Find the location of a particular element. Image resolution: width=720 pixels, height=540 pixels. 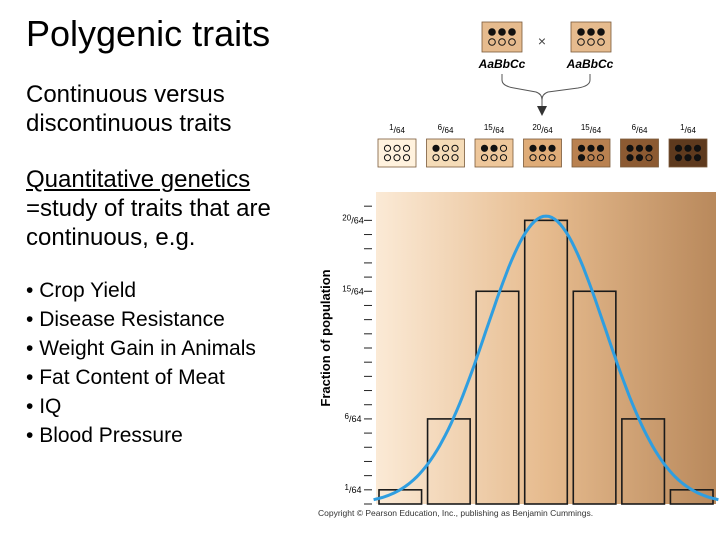

cross-arrow-left is located at coordinates (522, 91).